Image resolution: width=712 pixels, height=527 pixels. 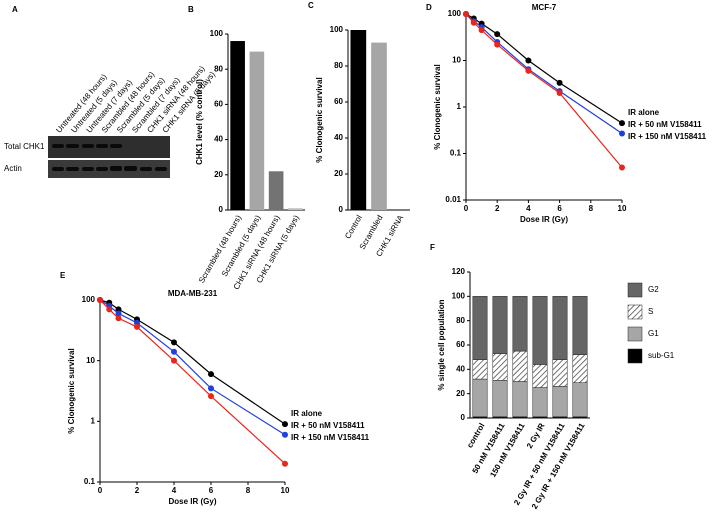 I want to click on legend-label: sub-G1, so click(x=661, y=355).